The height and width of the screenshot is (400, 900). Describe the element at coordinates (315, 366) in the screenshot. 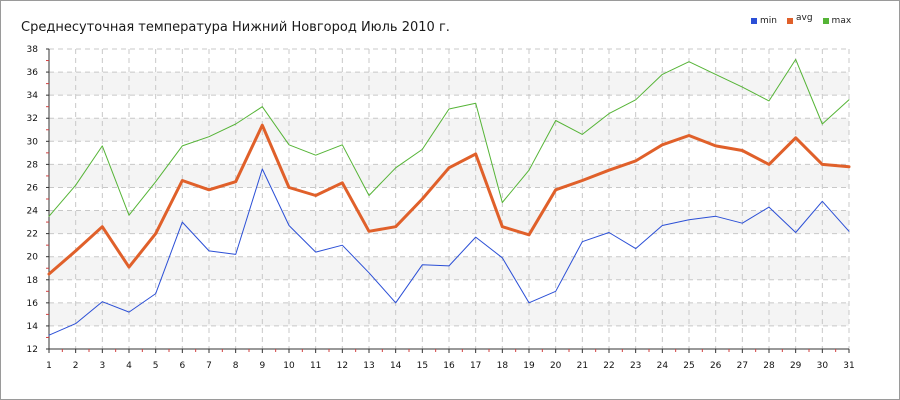

I see `x-tick-label: 11` at that location.